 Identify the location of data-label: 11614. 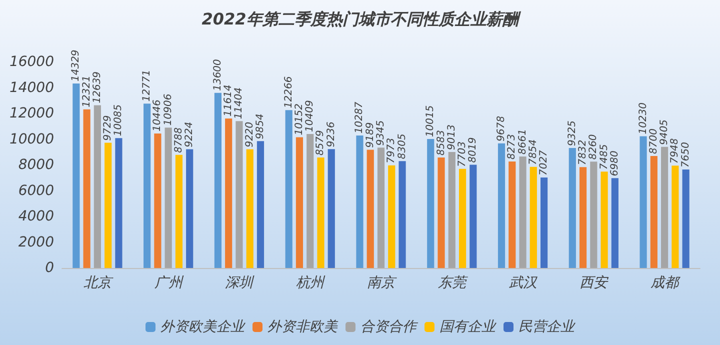
(228, 100).